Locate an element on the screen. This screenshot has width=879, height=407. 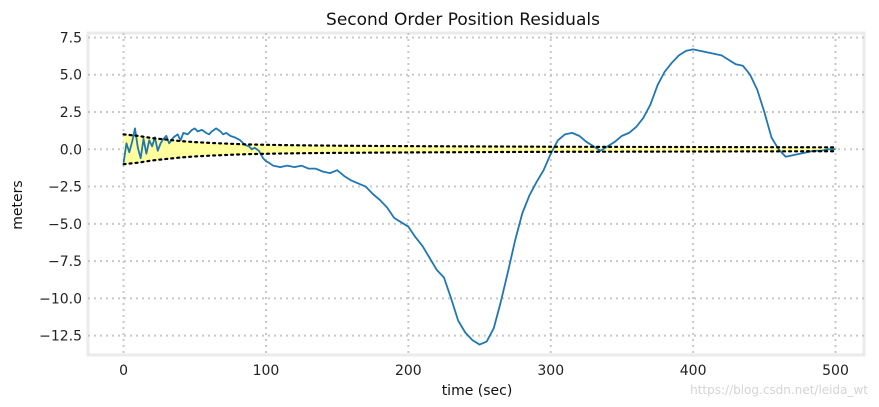
y-tick-label: 2.5 is located at coordinates (71, 113).